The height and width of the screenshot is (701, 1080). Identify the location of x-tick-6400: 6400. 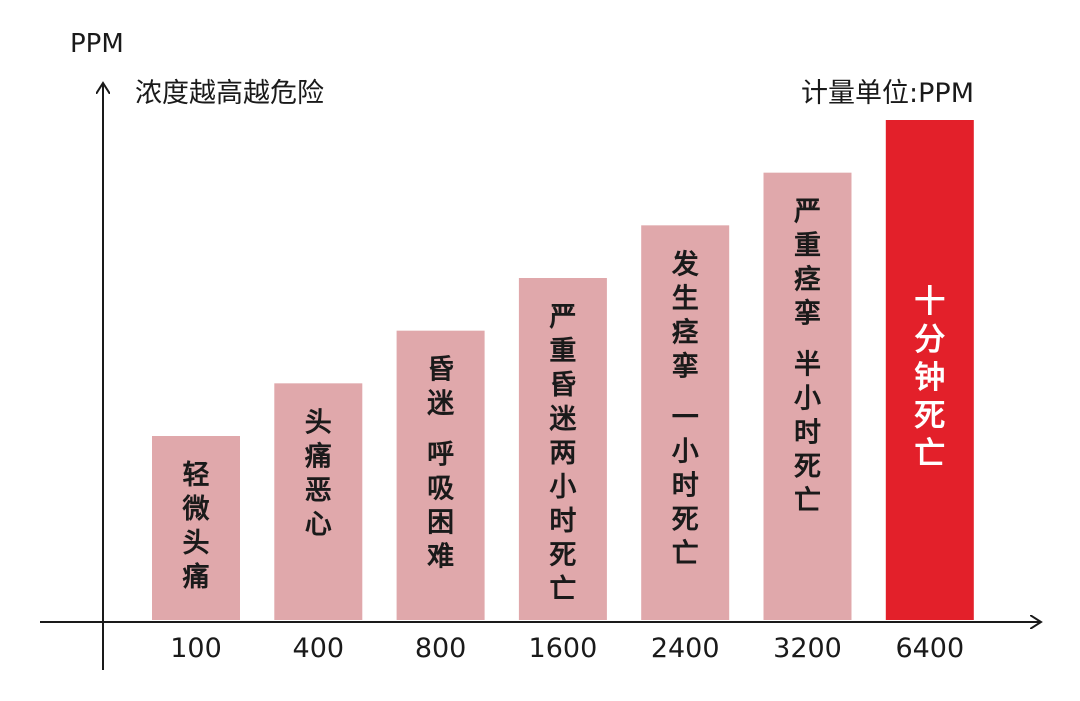
(929, 648).